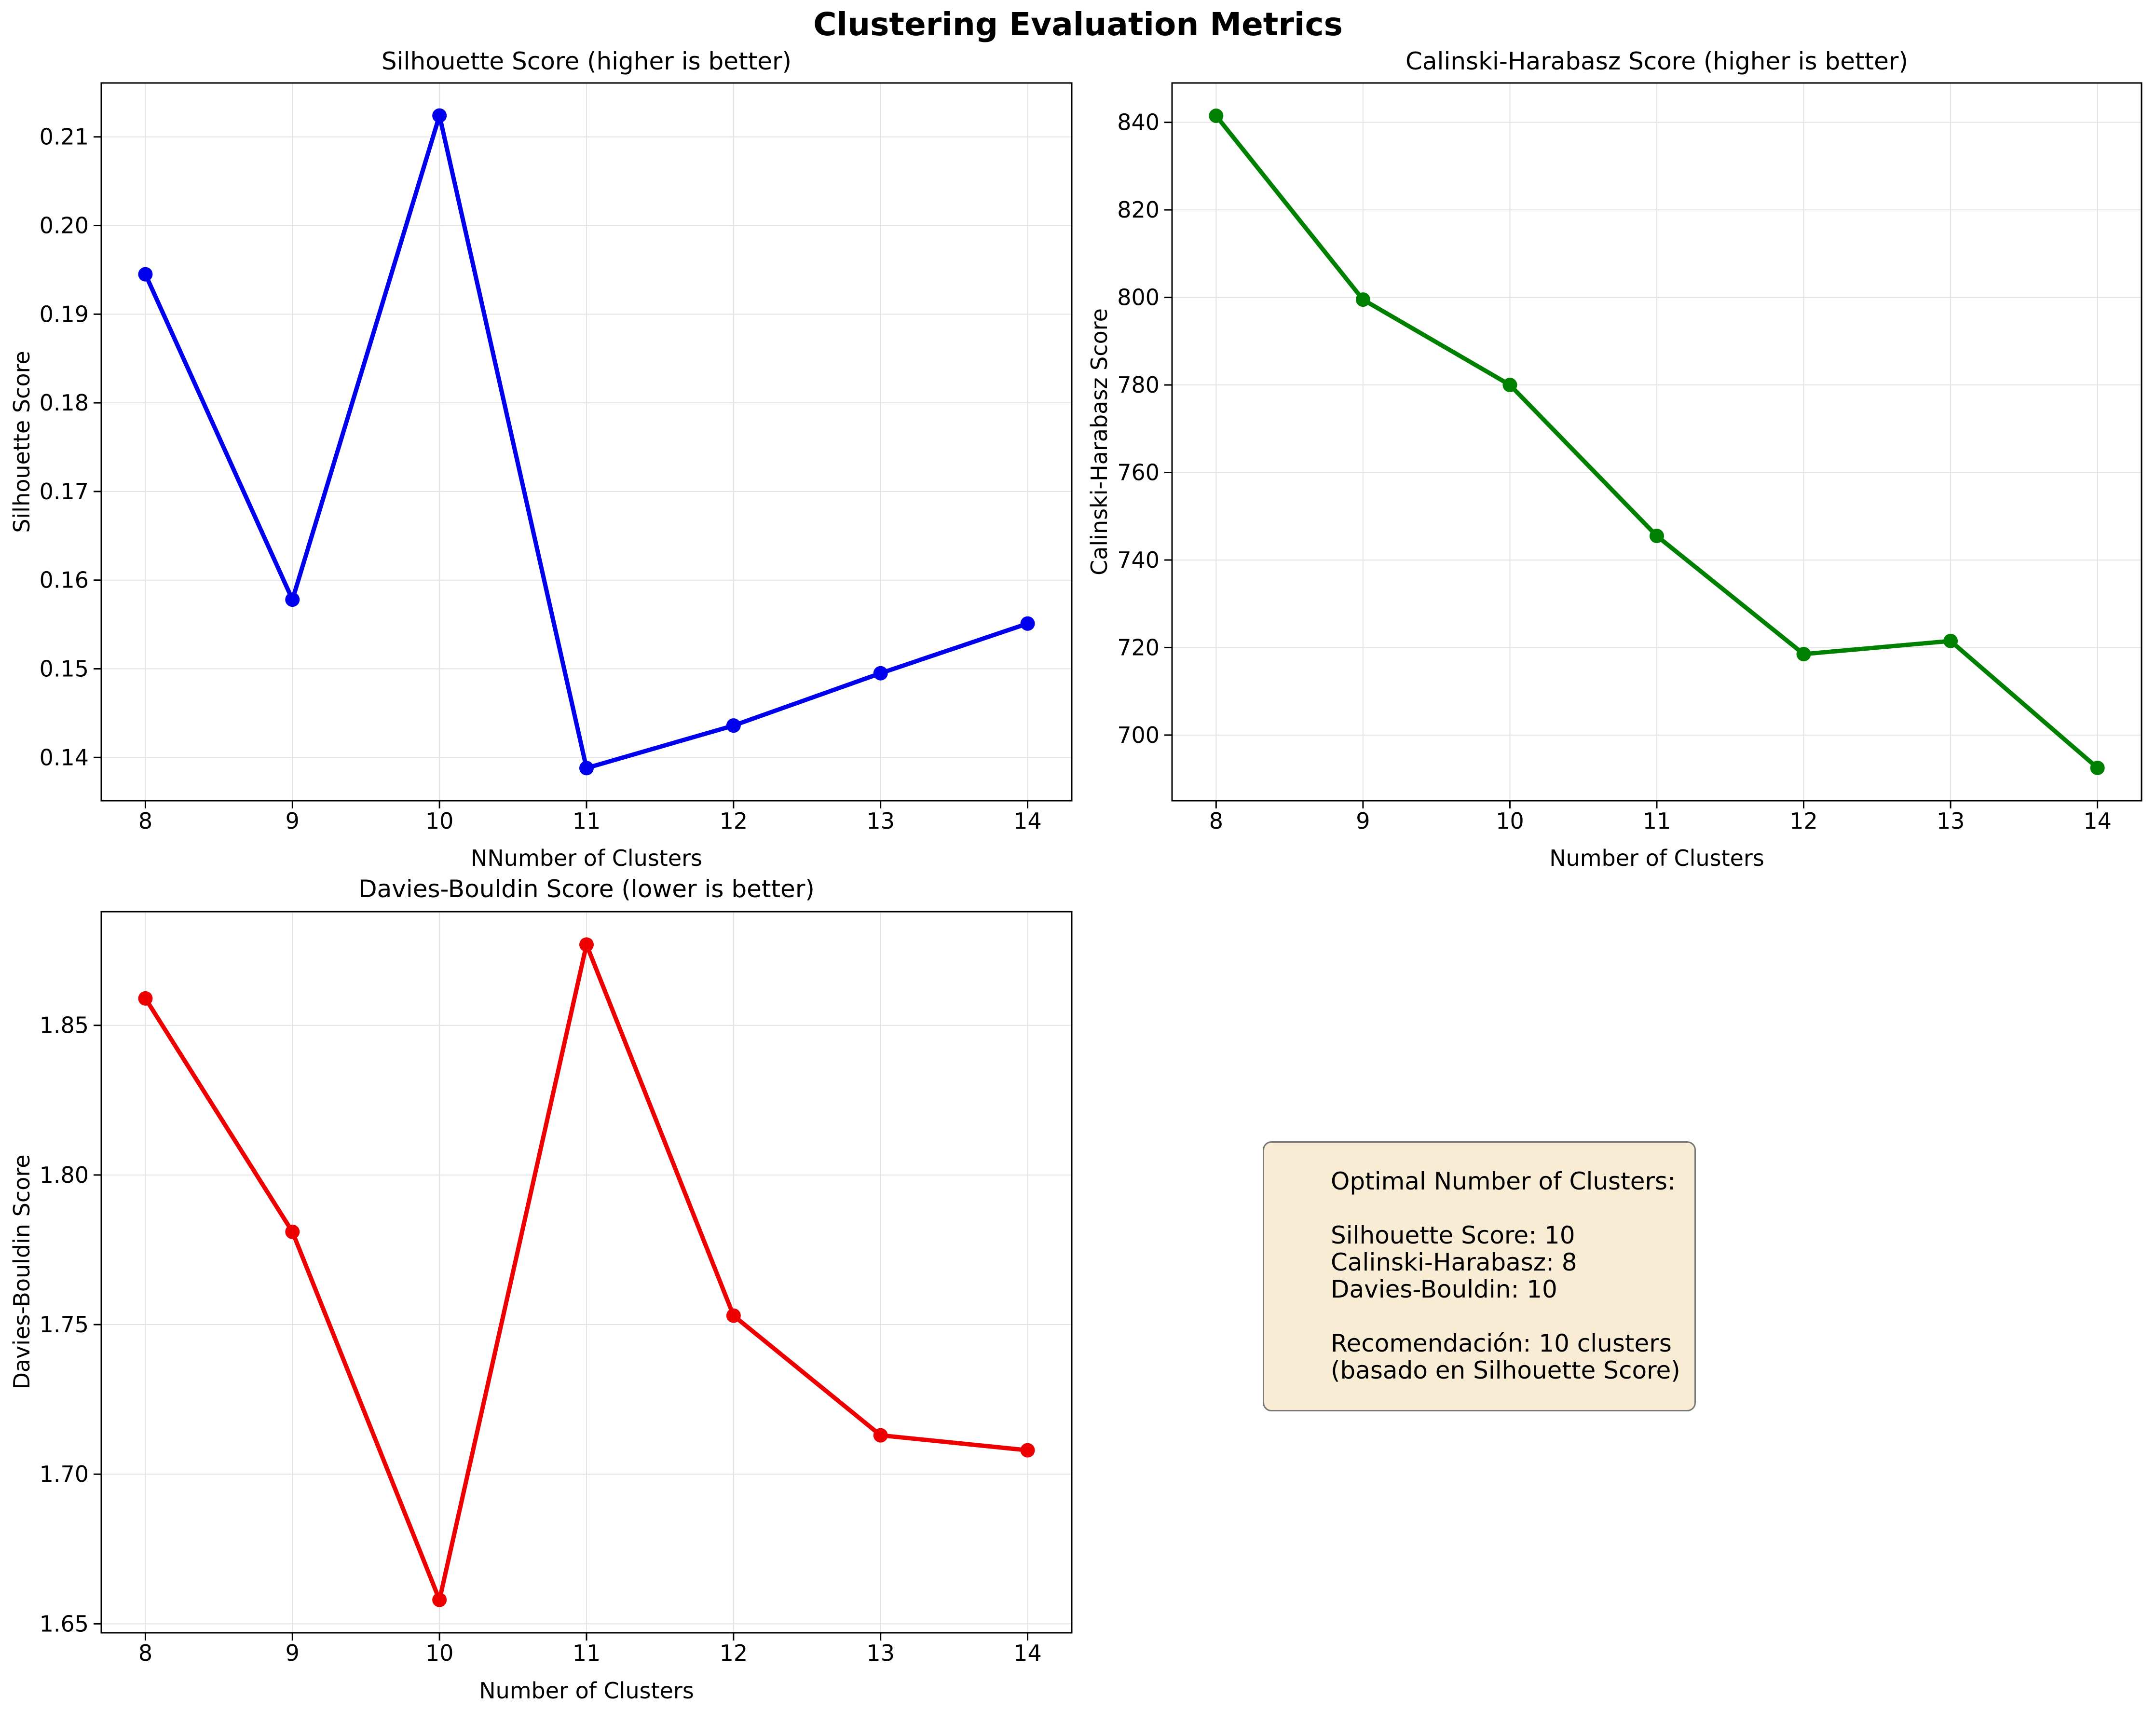  Describe the element at coordinates (1453, 1235) in the screenshot. I see `annotation-line: Silhouette Score: 10` at that location.